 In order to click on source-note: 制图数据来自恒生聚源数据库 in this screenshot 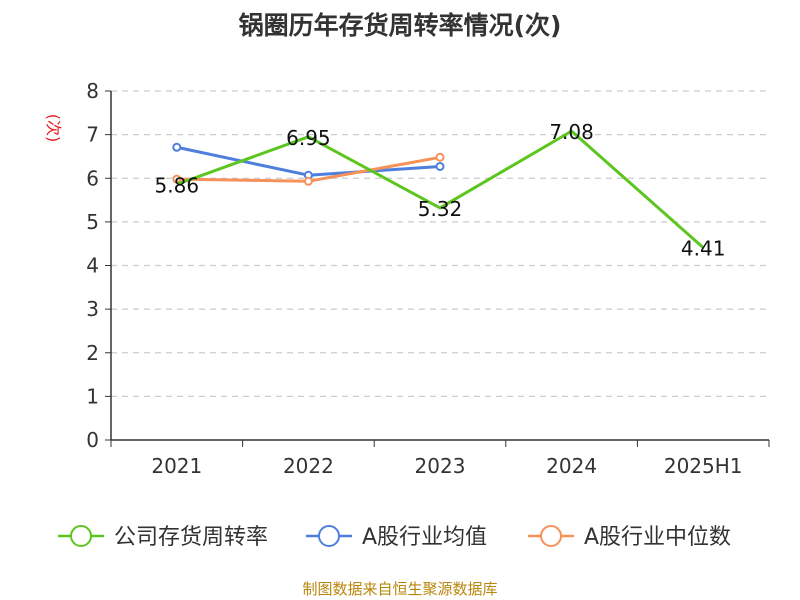, I will do `click(400, 589)`.